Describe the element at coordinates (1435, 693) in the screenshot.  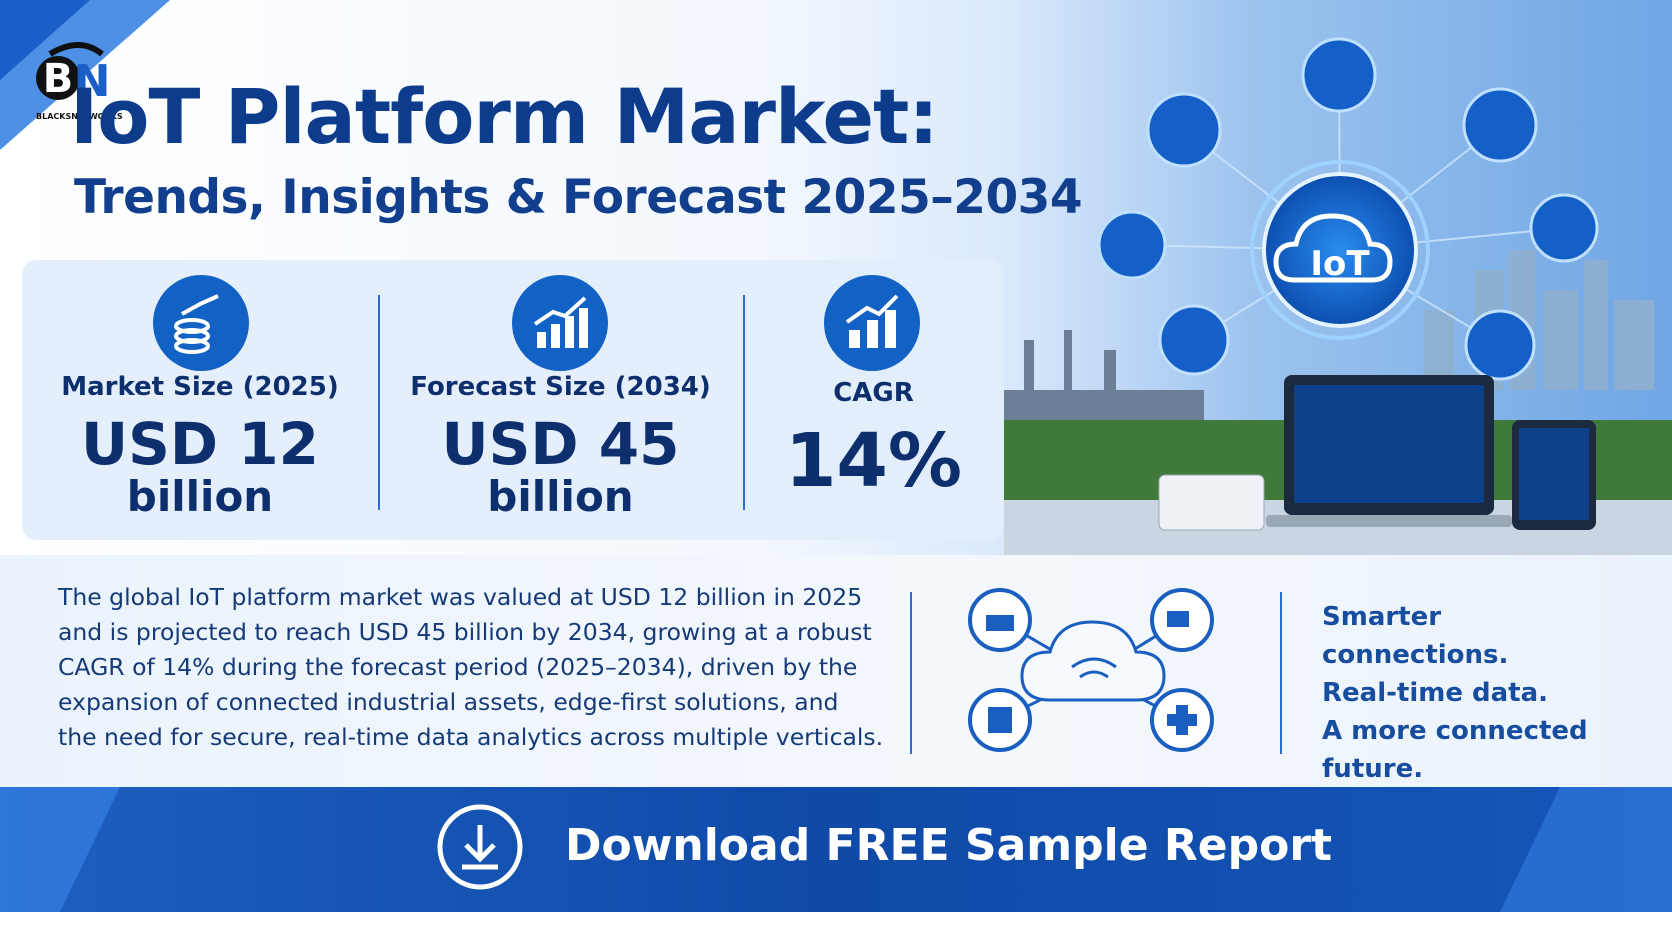
I see `tagline-line: Real-time data.` at that location.